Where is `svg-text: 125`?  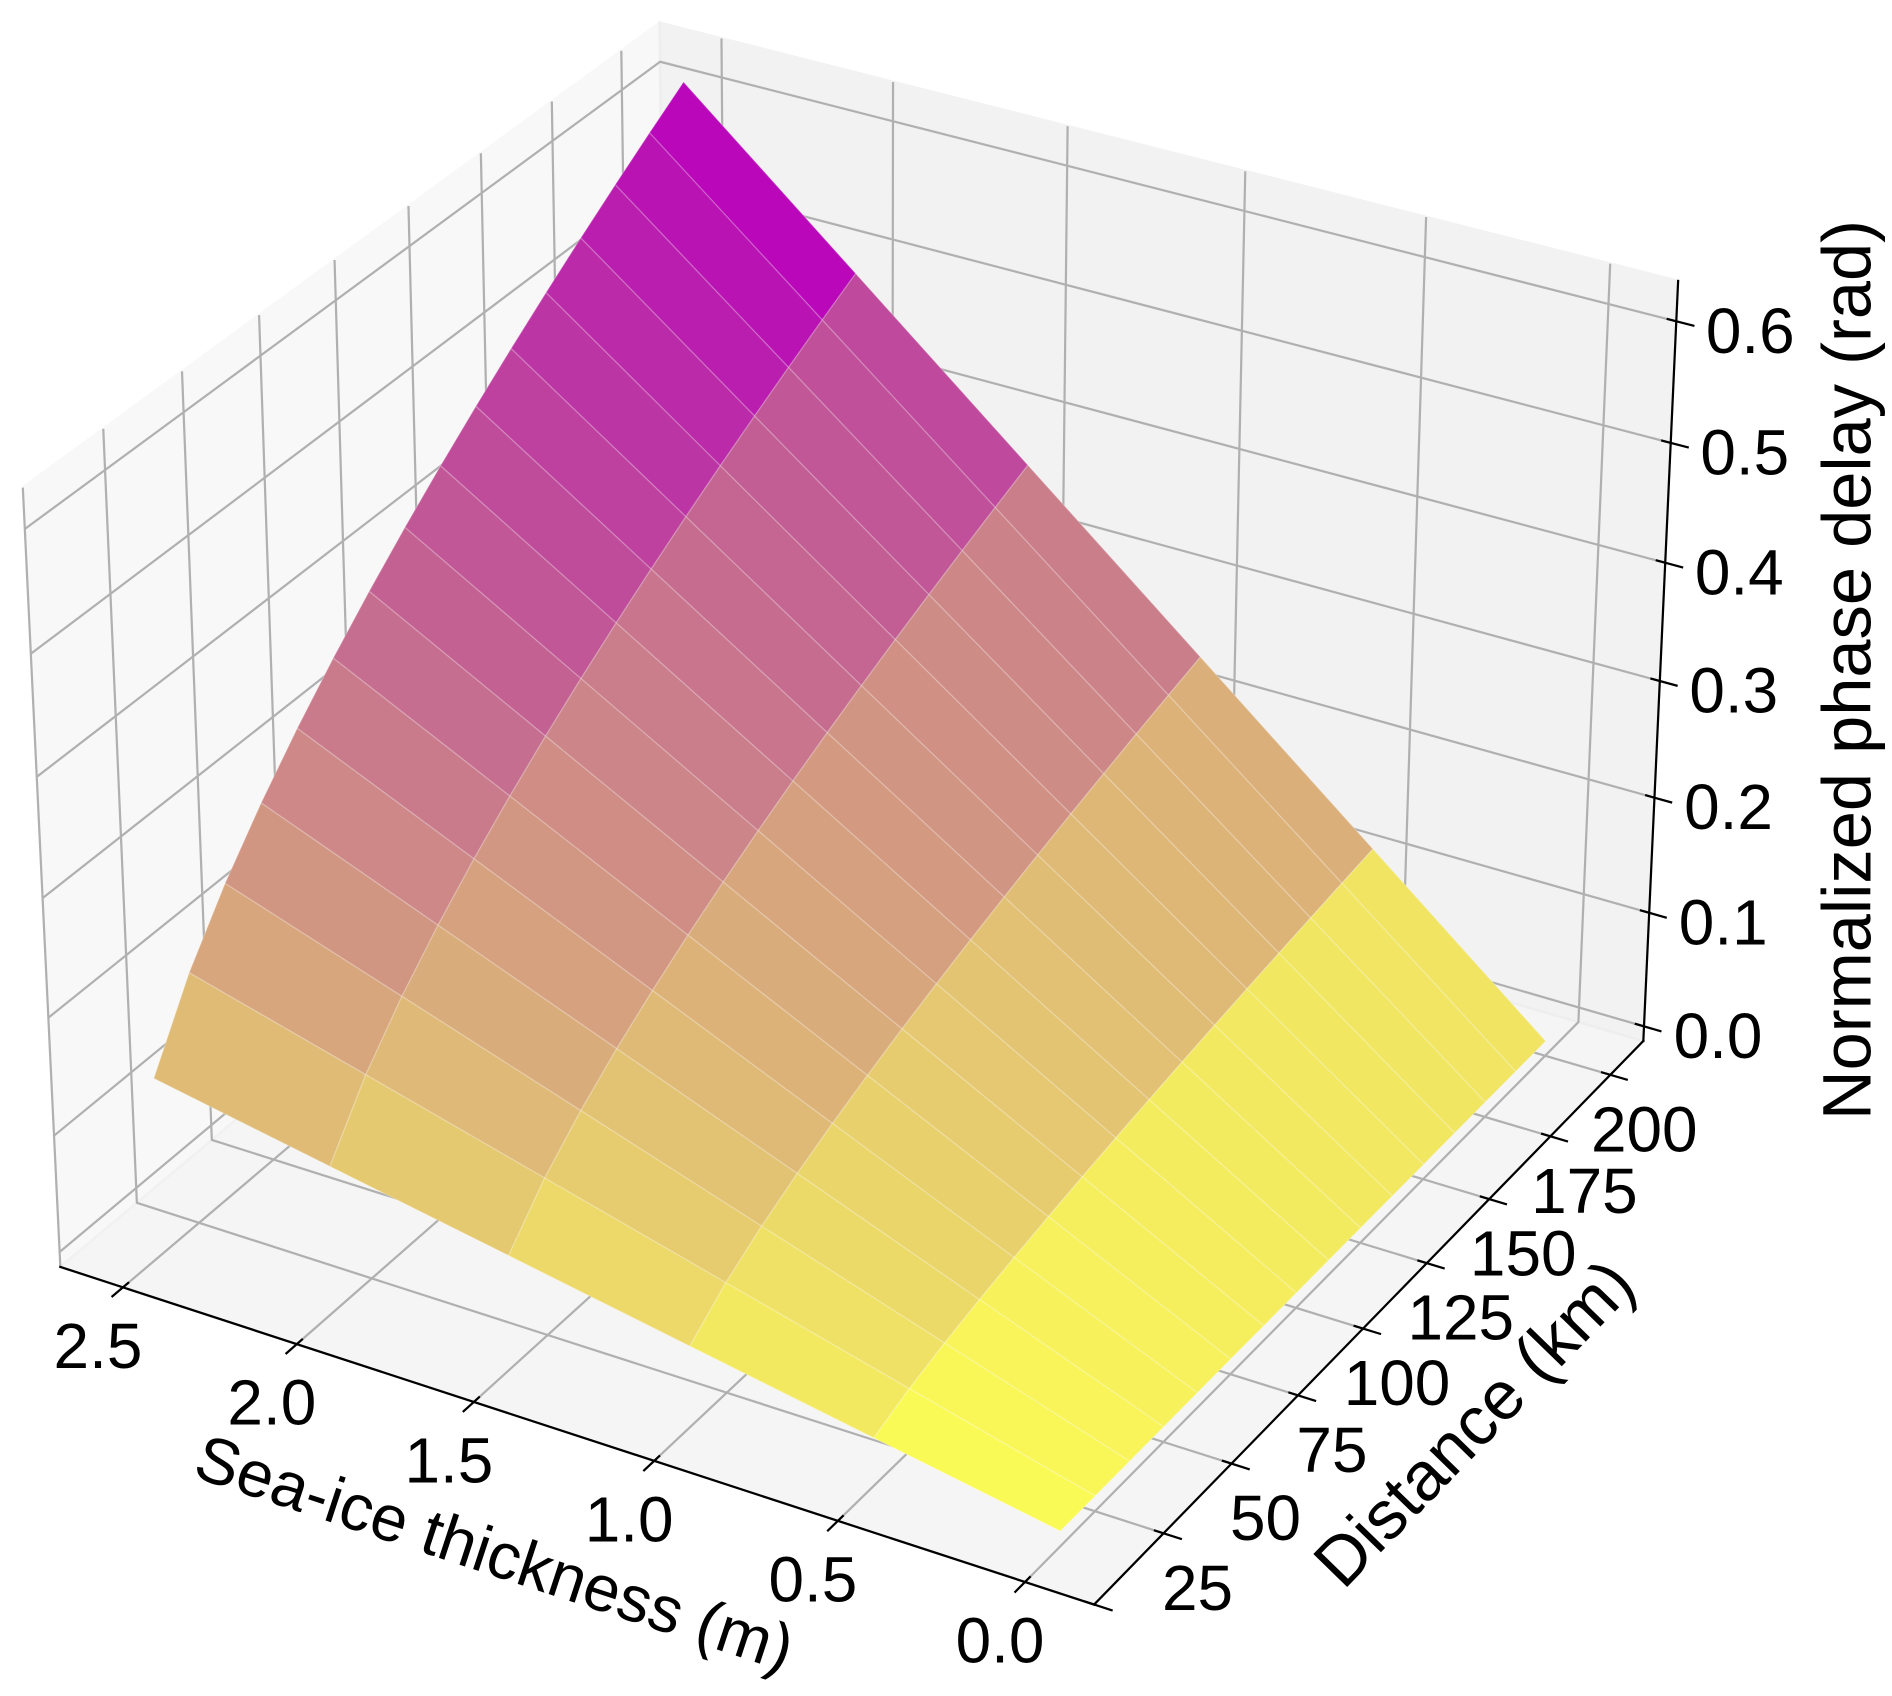 svg-text: 125 is located at coordinates (1461, 1318).